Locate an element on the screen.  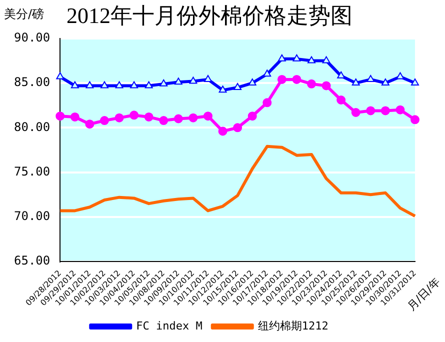
legend-label: 纽约棉期1212 is located at coordinates (293, 325).